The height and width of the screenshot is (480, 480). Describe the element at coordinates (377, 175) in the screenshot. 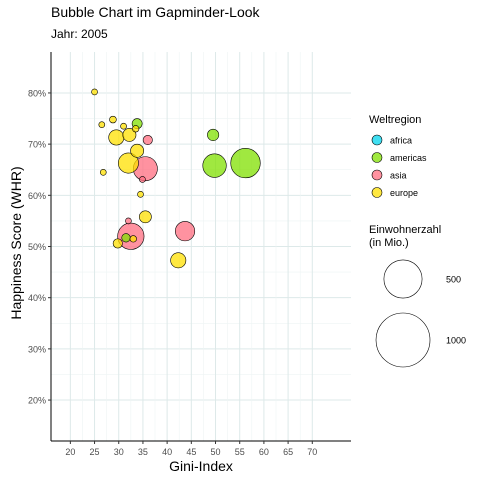

I see `legend-key-asia` at that location.